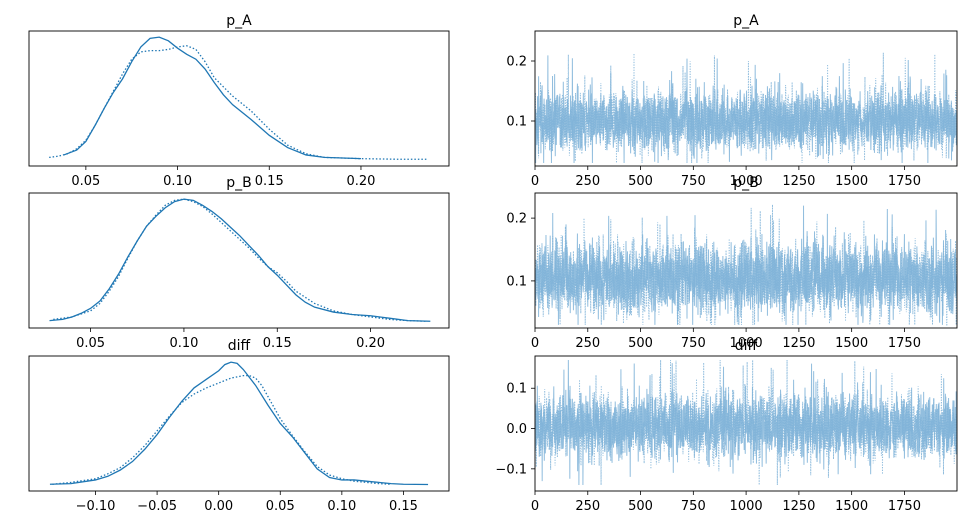 This screenshot has width=966, height=526. Describe the element at coordinates (96, 506) in the screenshot. I see `x-tick-label: −0.10` at that location.